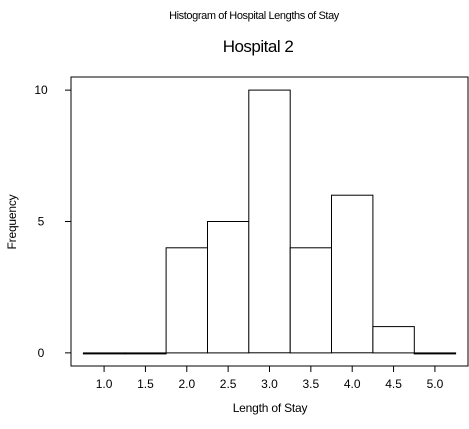 This screenshot has width=469, height=429. Describe the element at coordinates (435, 384) in the screenshot. I see `x-tick-label: 5.0` at that location.